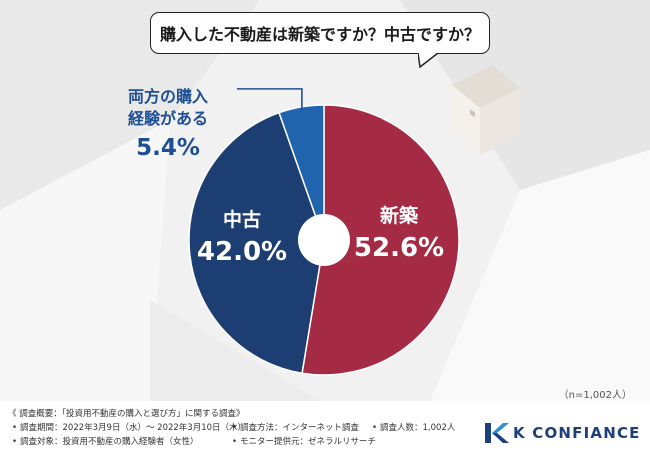 The image size is (650, 450). What do you see at coordinates (595, 395) in the screenshot?
I see `sample-size-note: （n=1,002人）` at bounding box center [595, 395].